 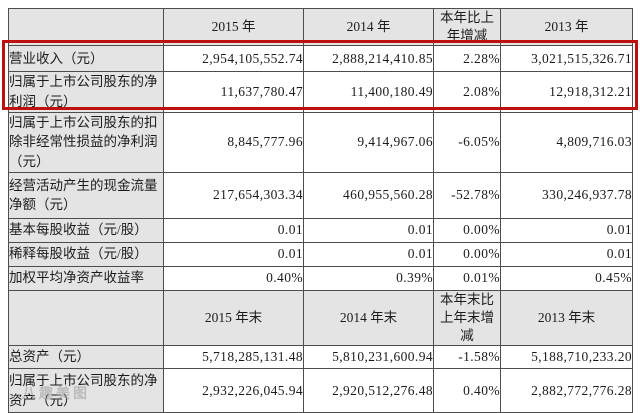 I want to click on table-row-weighted-avg-roe: 加权平均净资产收益率 0.40% 0.39% 0.01% 0.45%, so click(x=320, y=278).